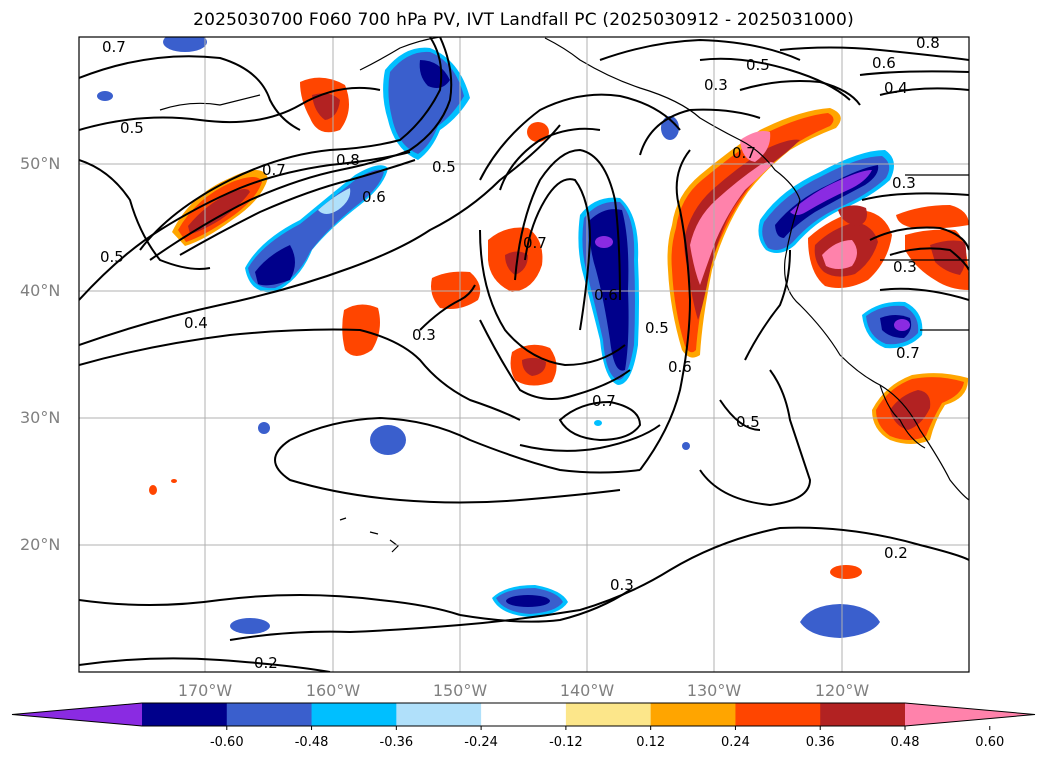 This screenshot has width=1047, height=765. Describe the element at coordinates (40, 290) in the screenshot. I see `lat-label: 40°N` at that location.